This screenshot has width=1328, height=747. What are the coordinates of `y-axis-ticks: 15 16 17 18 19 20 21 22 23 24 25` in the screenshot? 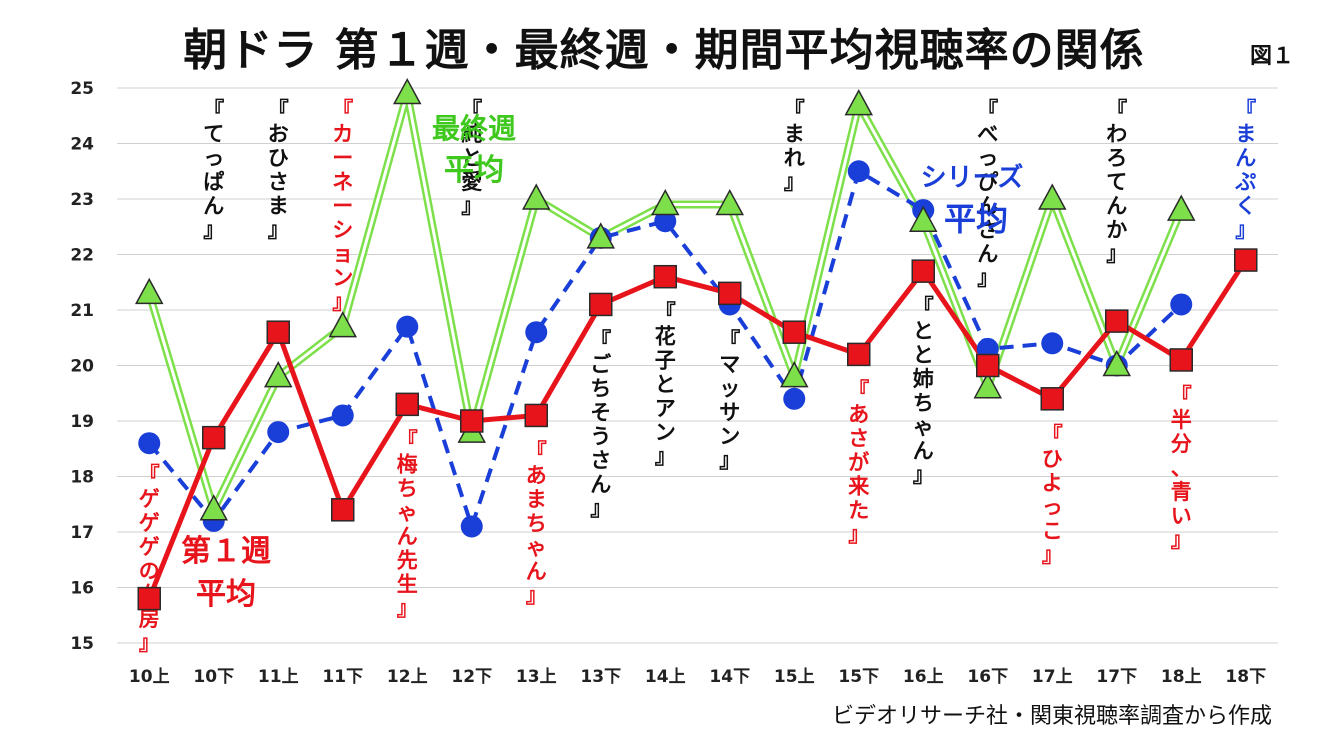 It's located at (82, 366).